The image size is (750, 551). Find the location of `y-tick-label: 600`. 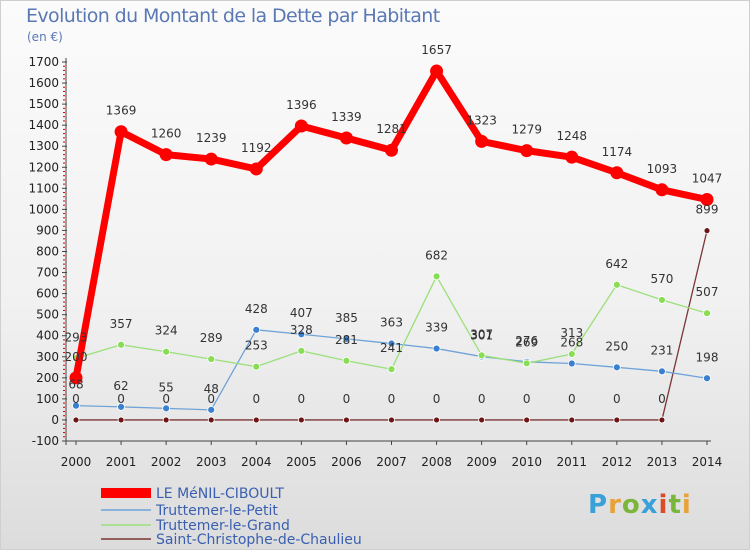

y-tick-label: 600 is located at coordinates (47, 294).